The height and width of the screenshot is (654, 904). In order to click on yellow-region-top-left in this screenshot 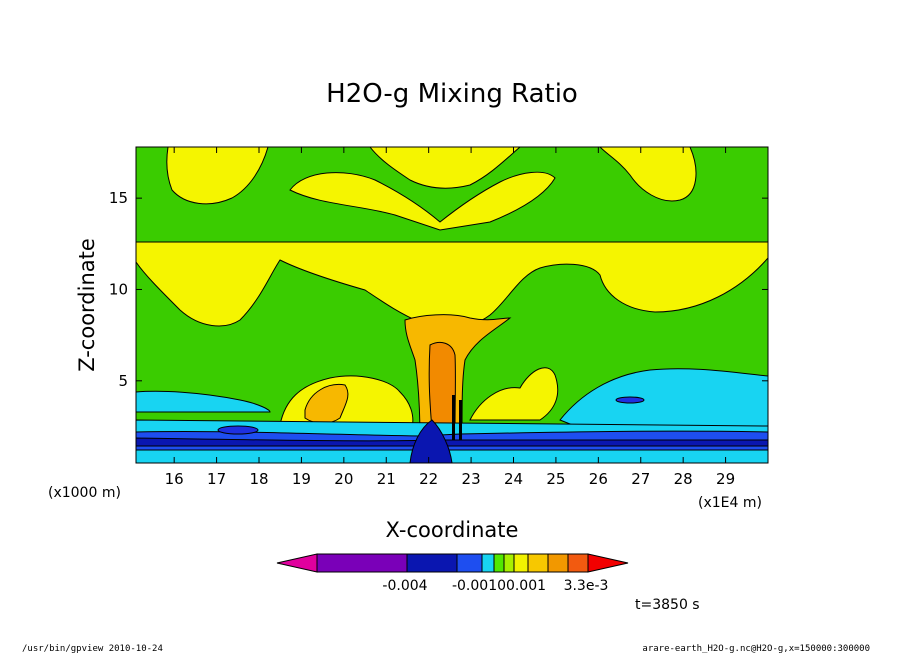, I will do `click(217, 176)`.